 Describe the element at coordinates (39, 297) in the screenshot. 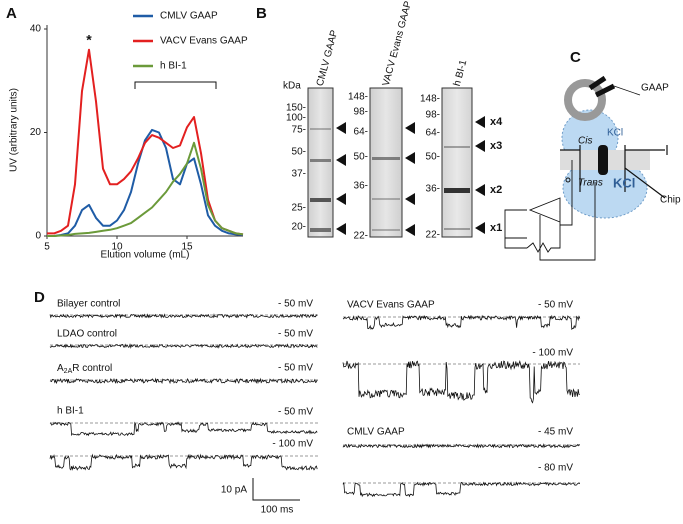

I see `panel-label: D` at that location.